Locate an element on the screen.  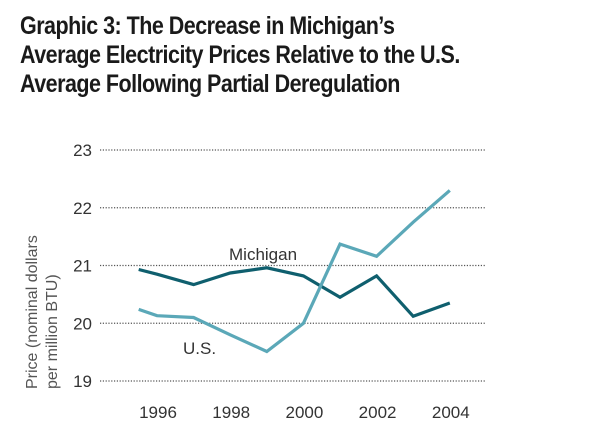
y-tick-label: 21 is located at coordinates (82, 266).